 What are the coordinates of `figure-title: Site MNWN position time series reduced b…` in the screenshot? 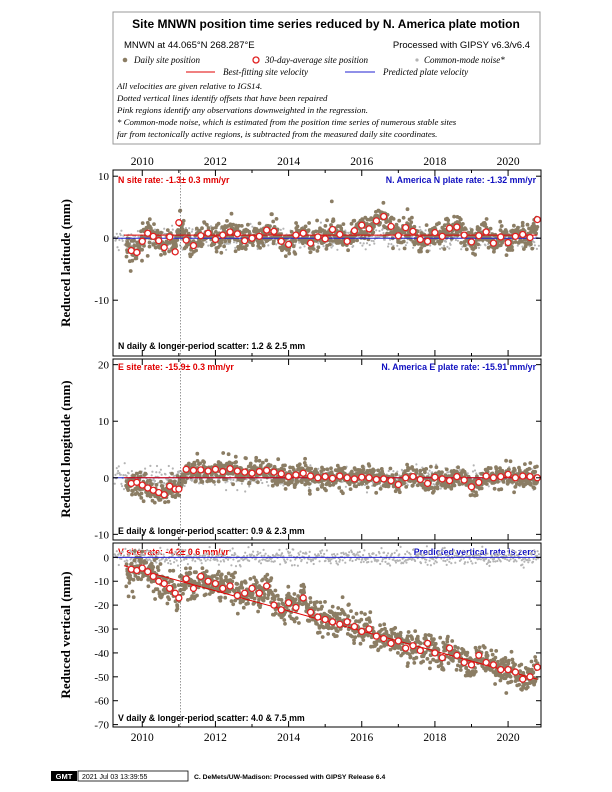 It's located at (326, 24).